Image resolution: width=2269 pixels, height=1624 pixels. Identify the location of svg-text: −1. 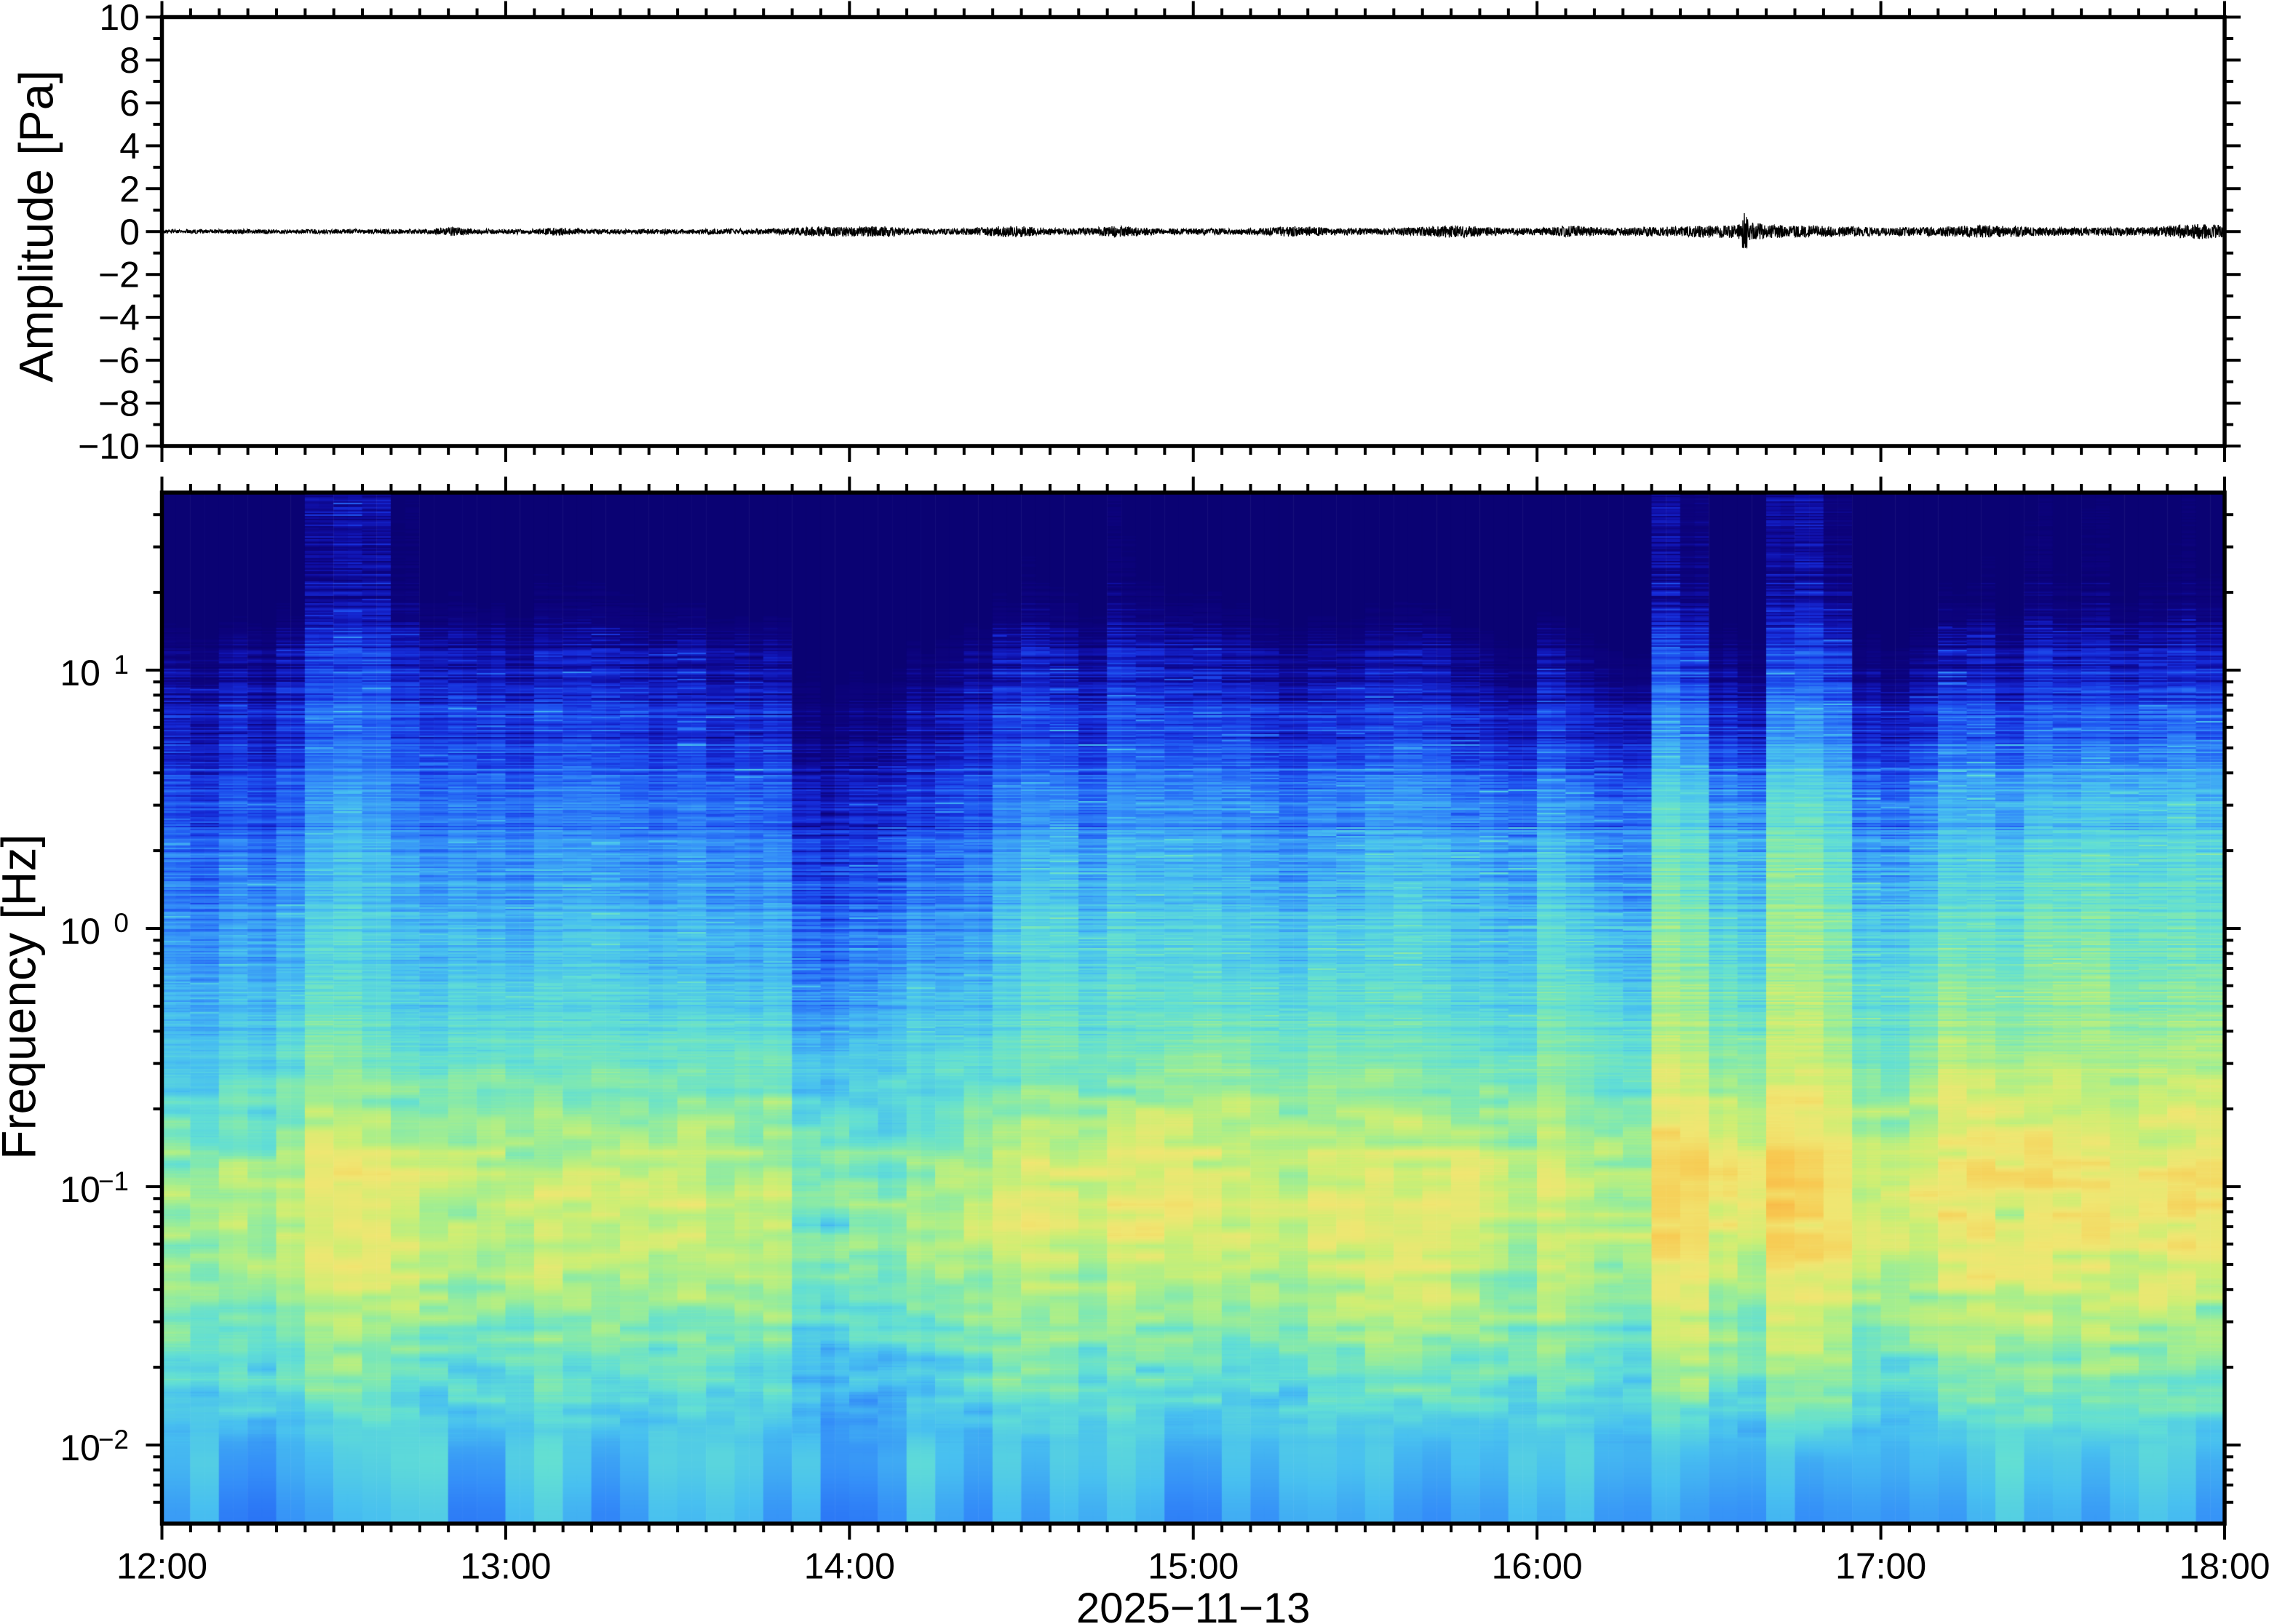
(114, 1181).